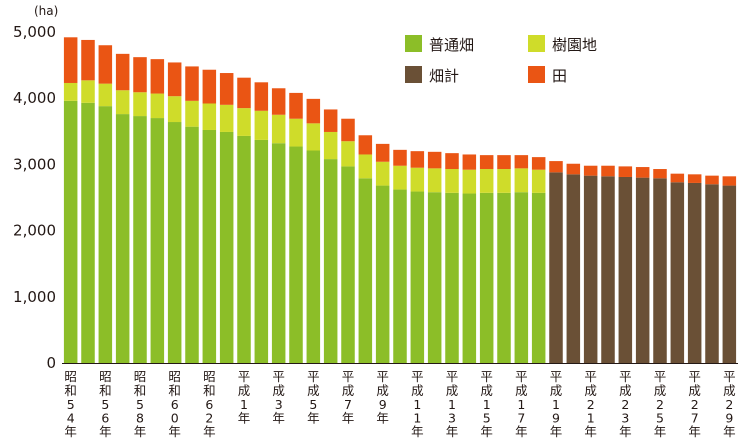 Image resolution: width=739 pixels, height=443 pixels. I want to click on x-tick-number-char: 9, so click(729, 418).